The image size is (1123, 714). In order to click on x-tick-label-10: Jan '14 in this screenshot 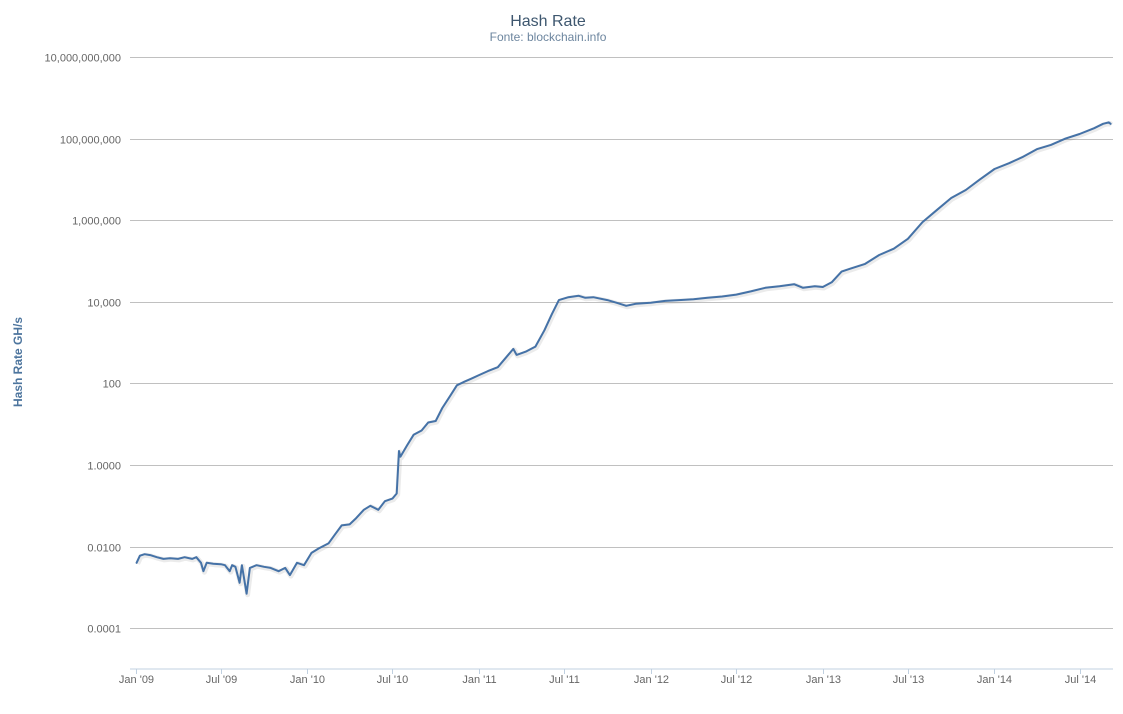, I will do `click(994, 680)`.